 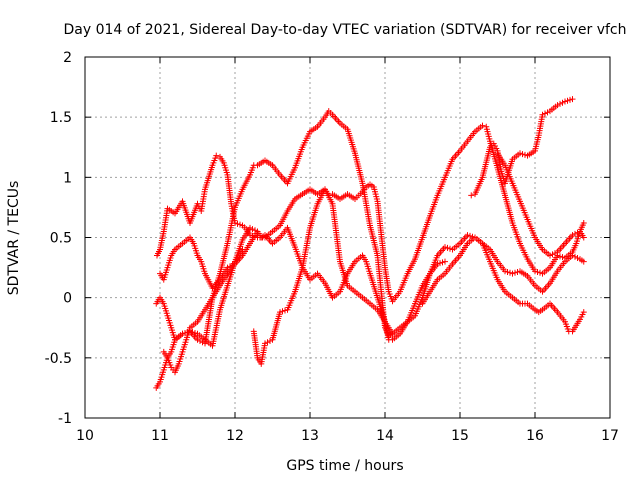 I want to click on y-axis-label: SDTVAR / TECUs, so click(x=14, y=238).